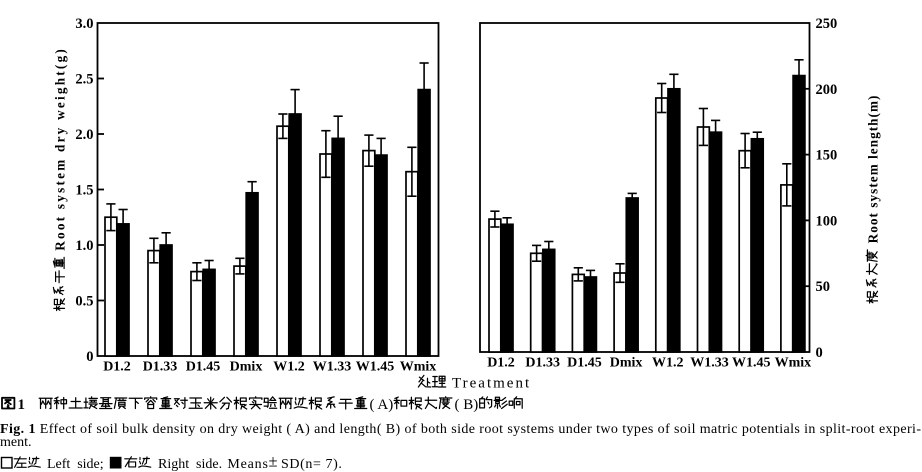 This screenshot has height=472, width=922. I want to click on svg-text: ( B), so click(467, 405).